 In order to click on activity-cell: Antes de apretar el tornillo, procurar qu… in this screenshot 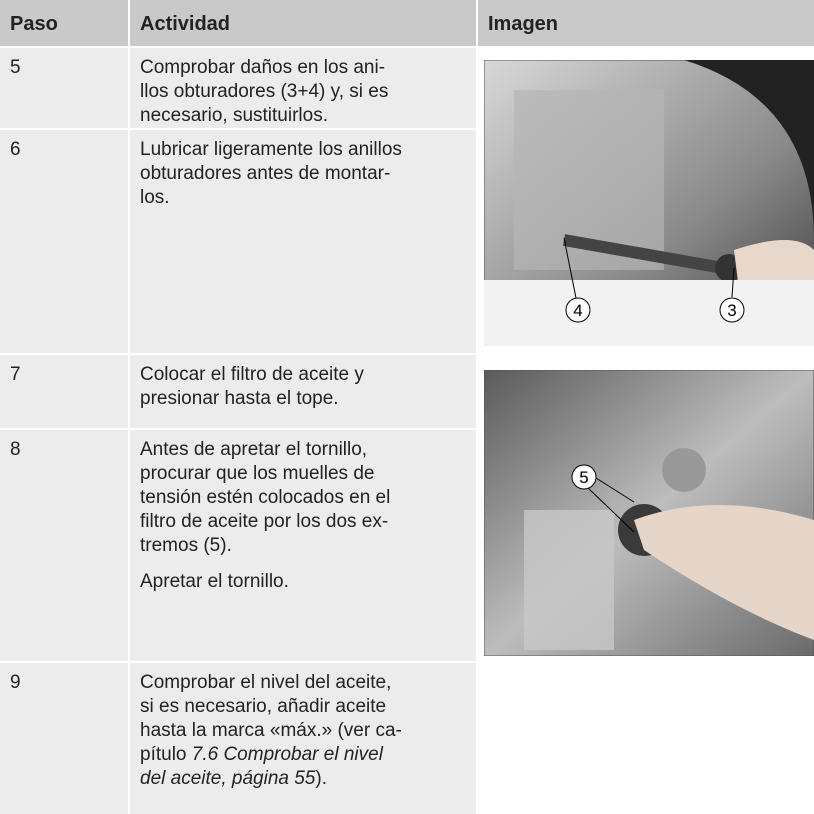, I will do `click(303, 545)`.